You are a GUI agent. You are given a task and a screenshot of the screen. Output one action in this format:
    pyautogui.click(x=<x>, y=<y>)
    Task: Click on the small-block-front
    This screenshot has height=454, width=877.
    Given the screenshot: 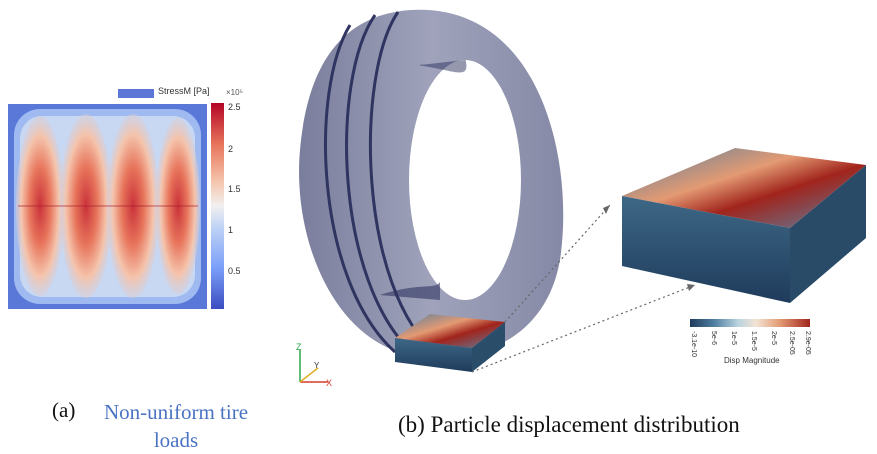 What is the action you would take?
    pyautogui.click(x=433, y=355)
    